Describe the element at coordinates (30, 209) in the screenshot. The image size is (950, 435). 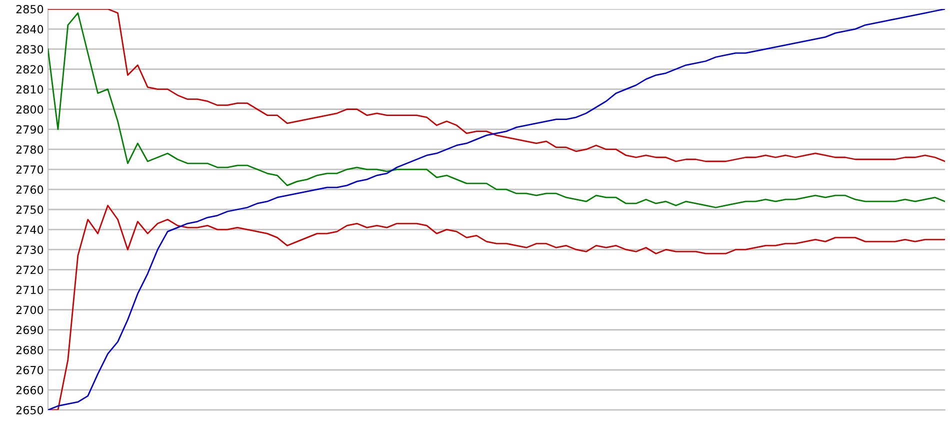
I see `y-tick-label: 2750` at that location.